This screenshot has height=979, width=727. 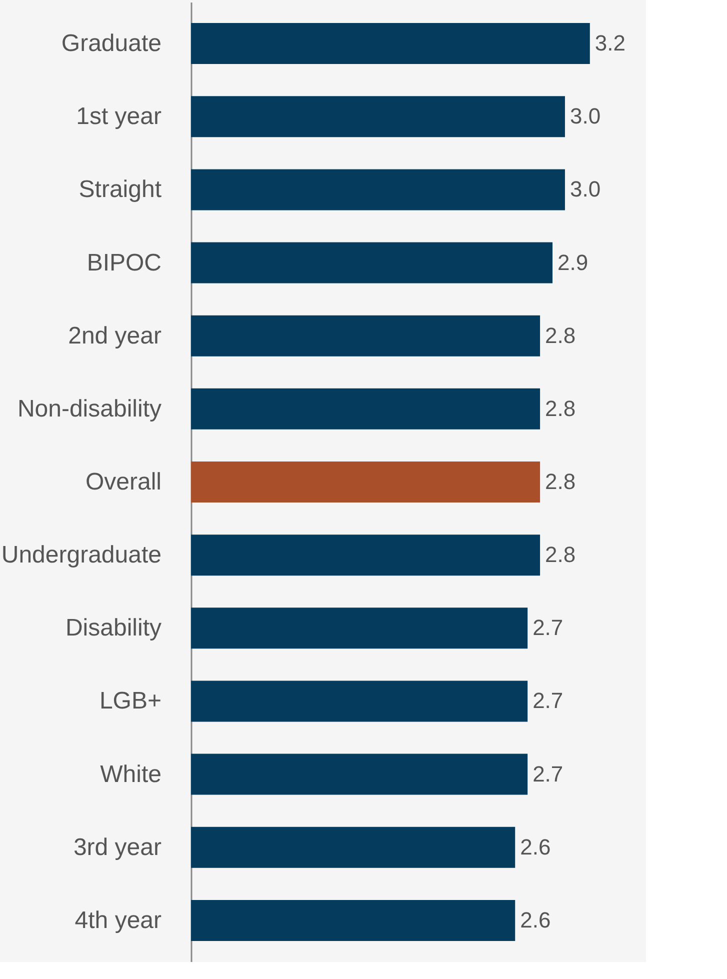 What do you see at coordinates (113, 628) in the screenshot?
I see `y-tick-label: Disability` at bounding box center [113, 628].